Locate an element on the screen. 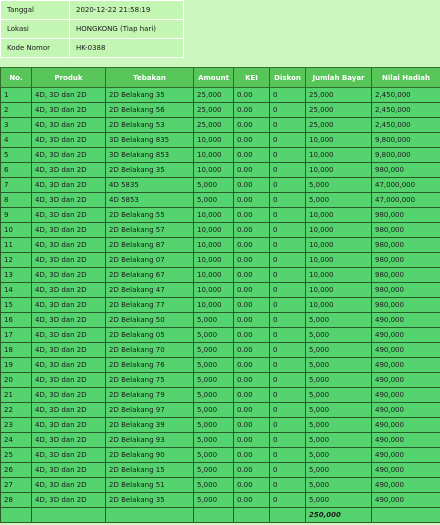 This screenshot has width=440, height=525. info-label: Lokasi is located at coordinates (35, 29).